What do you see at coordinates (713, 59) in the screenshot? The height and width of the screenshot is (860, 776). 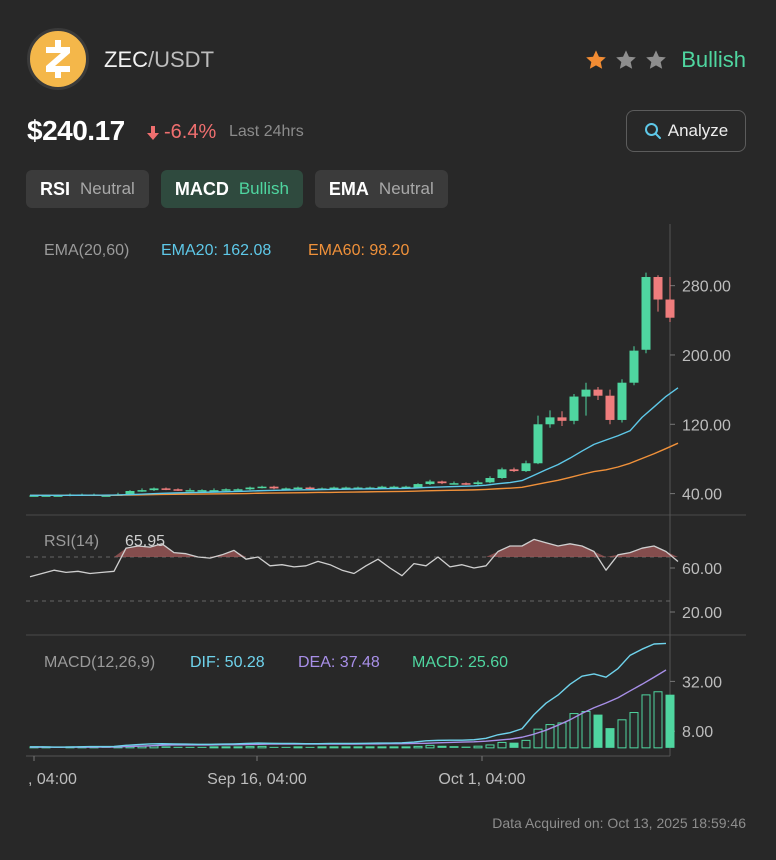 I see `sentiment-label: Bullish` at bounding box center [713, 59].